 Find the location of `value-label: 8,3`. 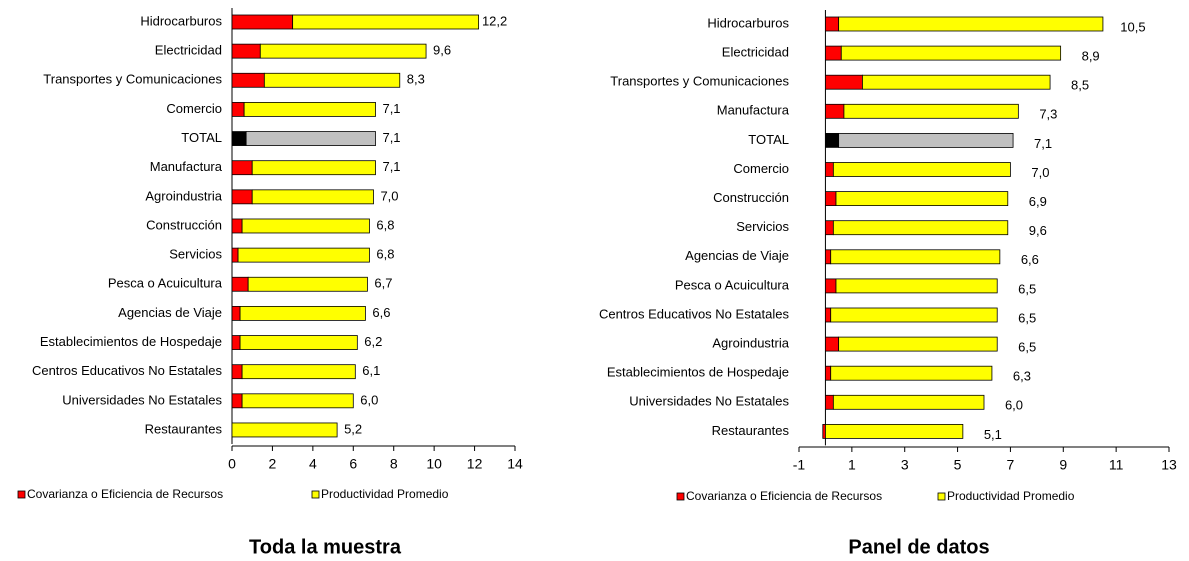

value-label: 8,3 is located at coordinates (416, 79).